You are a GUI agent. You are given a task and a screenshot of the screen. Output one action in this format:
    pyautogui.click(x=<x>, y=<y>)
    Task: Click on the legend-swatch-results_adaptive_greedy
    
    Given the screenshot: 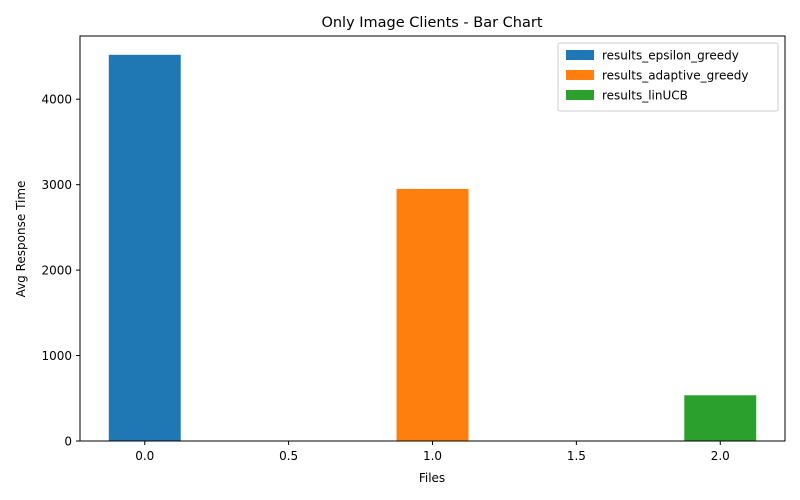 What is the action you would take?
    pyautogui.click(x=580, y=75)
    